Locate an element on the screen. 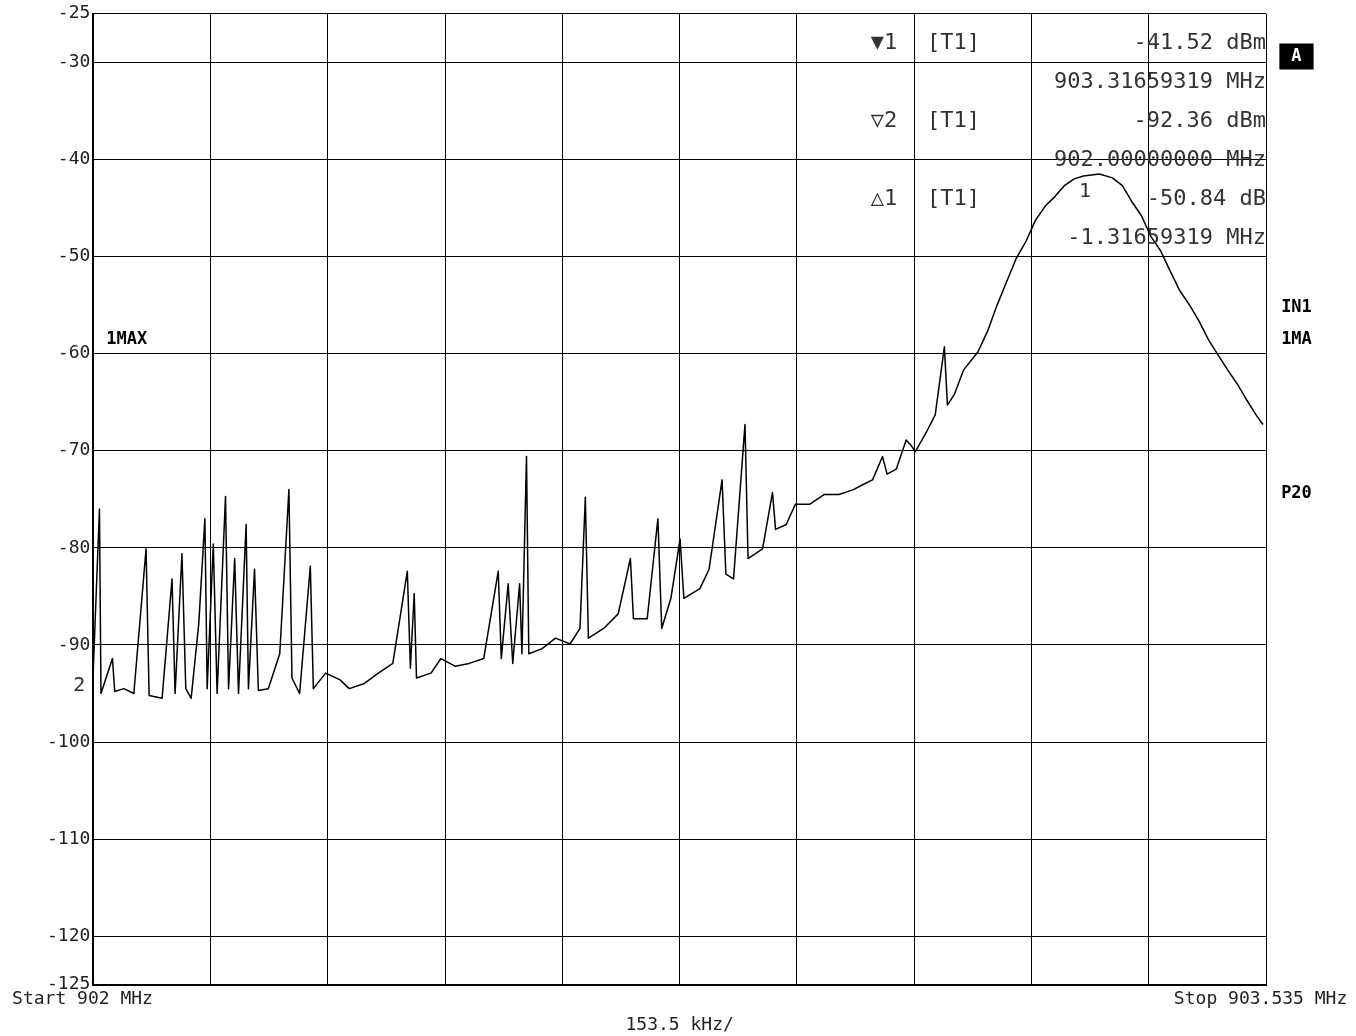 The height and width of the screenshot is (1036, 1356). annotation: 2 is located at coordinates (79, 684).